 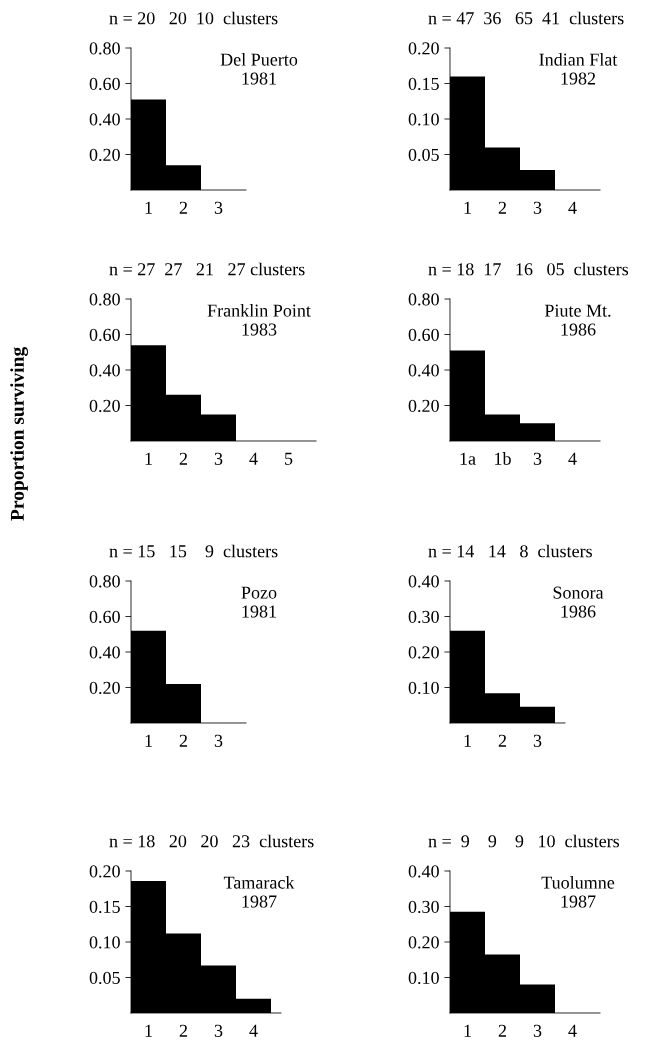 What do you see at coordinates (526, 18) in the screenshot?
I see `chart-title: n = 47 36 65 41 clusters` at bounding box center [526, 18].